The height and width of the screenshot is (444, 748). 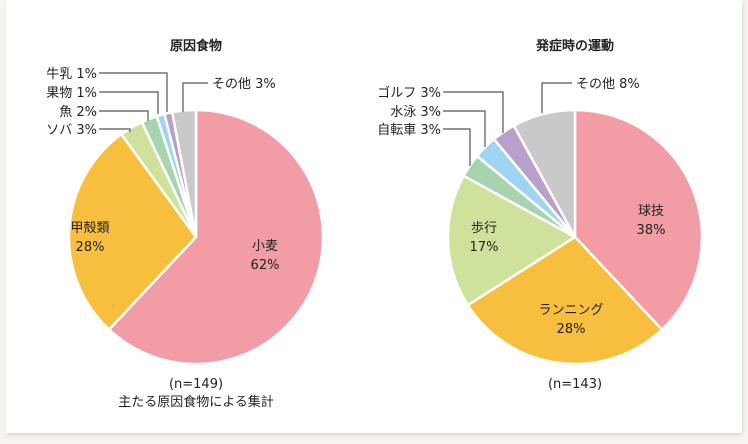 What do you see at coordinates (196, 402) in the screenshot?
I see `chart-caption: 主たる原因食物による集計` at bounding box center [196, 402].